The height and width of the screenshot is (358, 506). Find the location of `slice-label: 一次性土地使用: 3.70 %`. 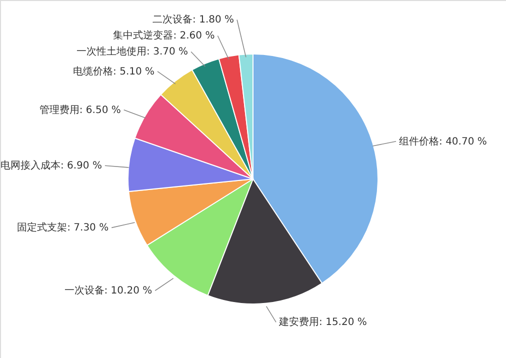

slice-label: 一次性土地使用: 3.70 % is located at coordinates (132, 52).